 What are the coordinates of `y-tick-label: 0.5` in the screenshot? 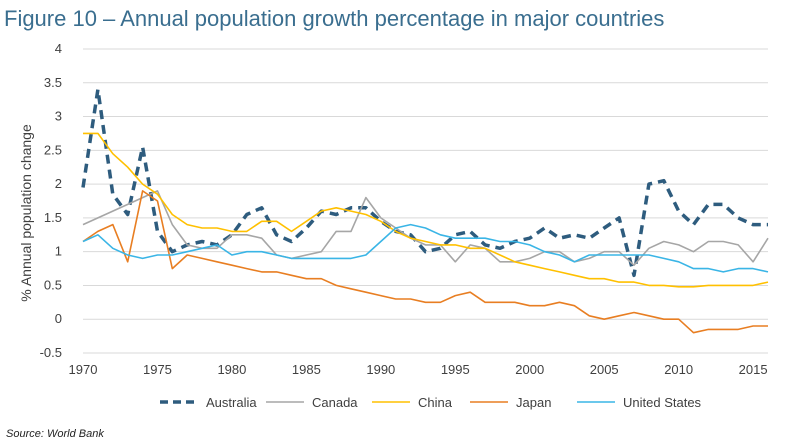 It's located at (53, 284).